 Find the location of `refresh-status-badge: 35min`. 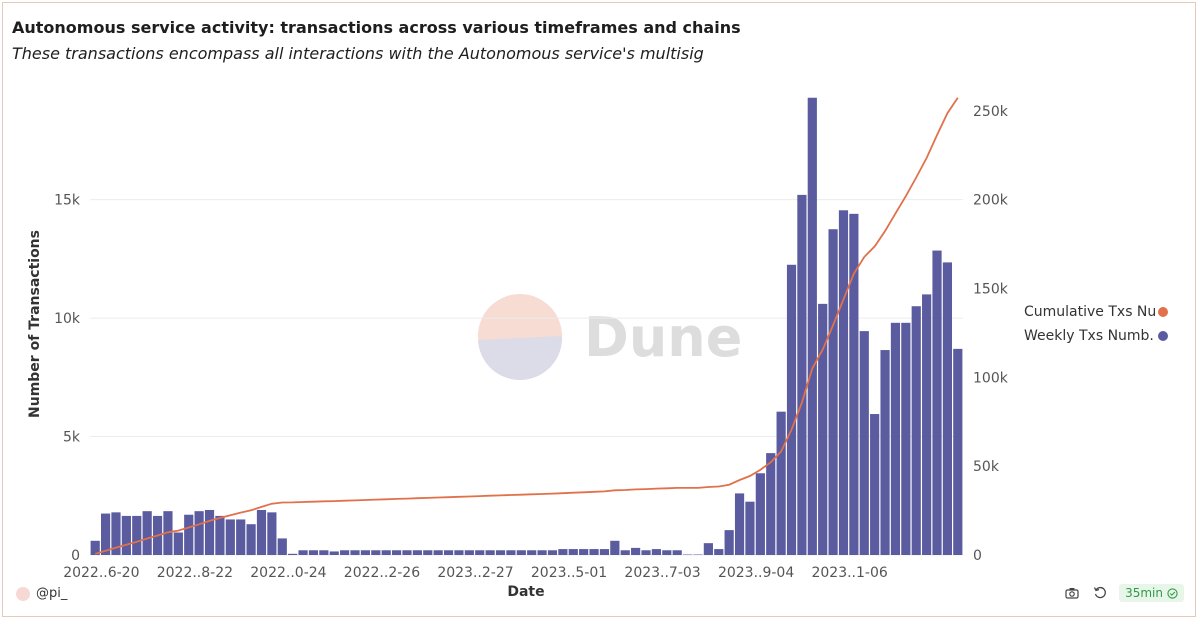

refresh-status-badge: 35min is located at coordinates (1151, 593).